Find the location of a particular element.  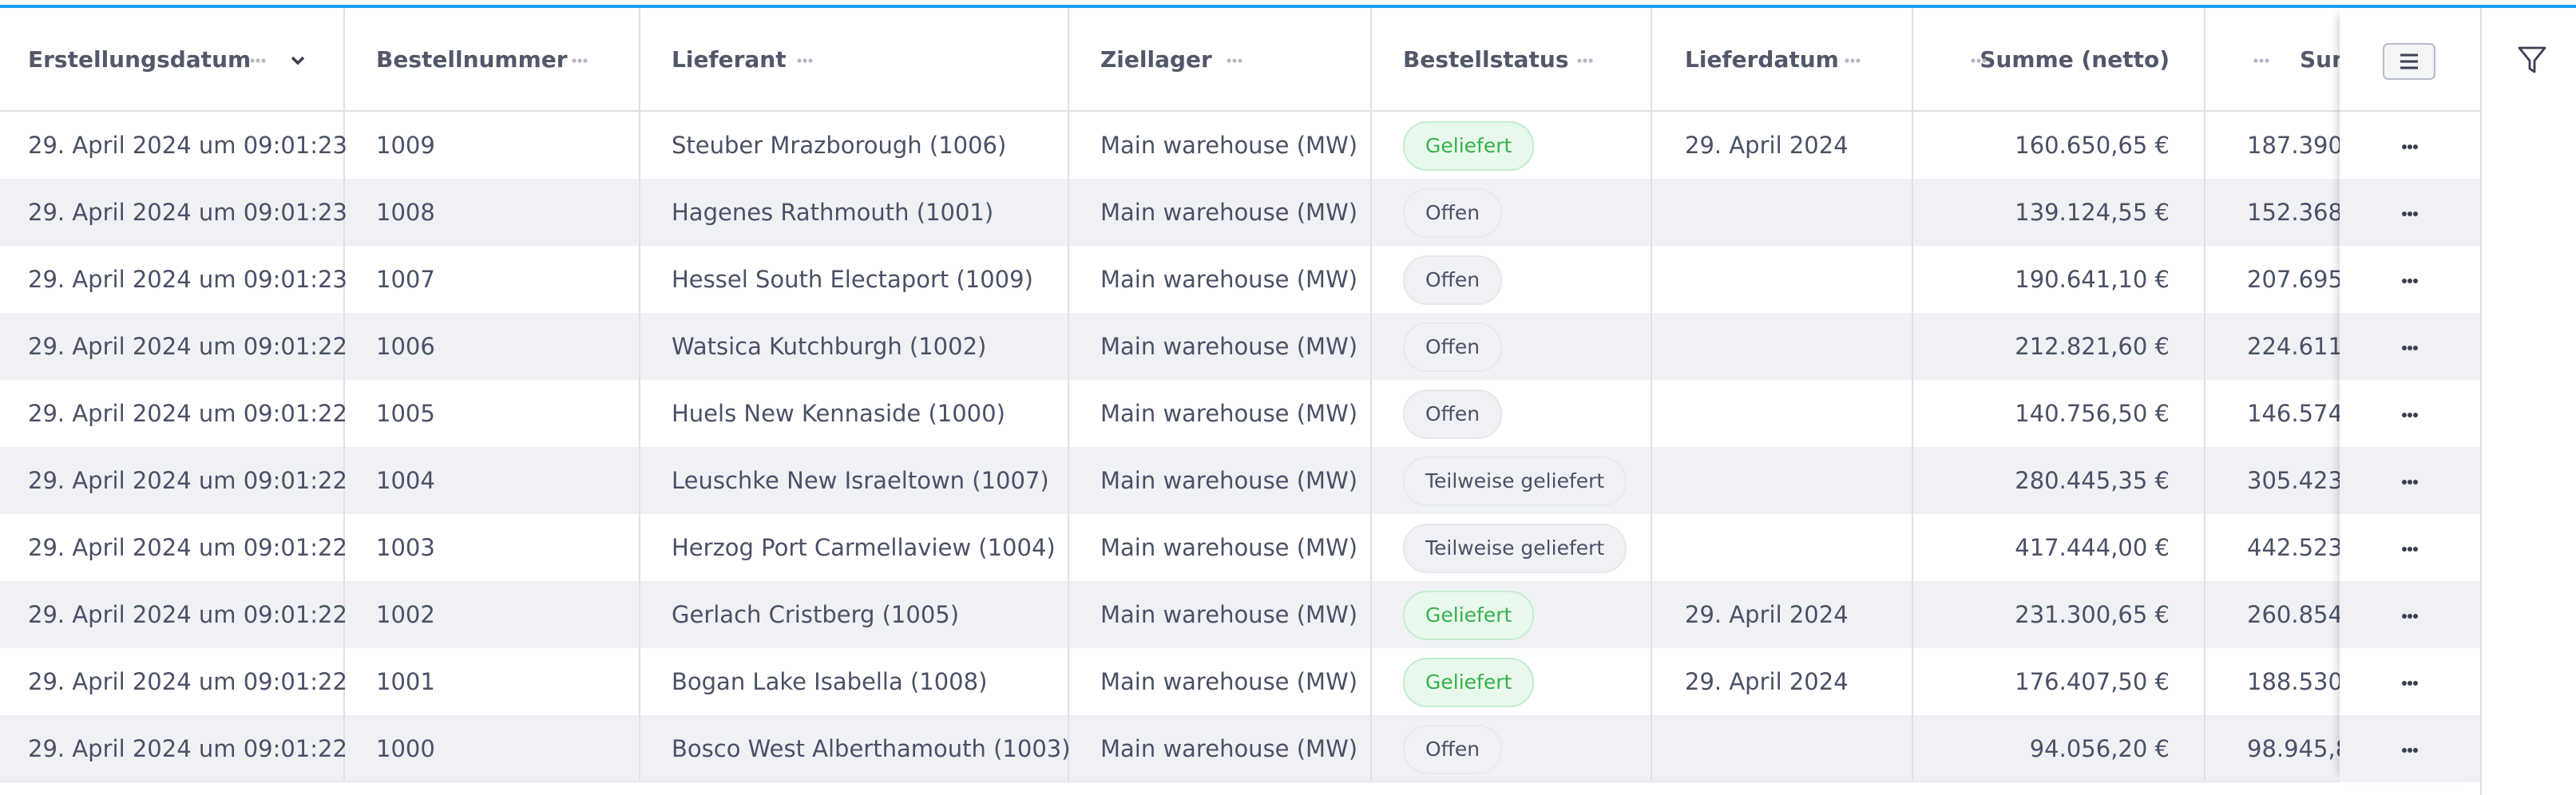

table-cell: 140.756,50 € is located at coordinates (2092, 413).